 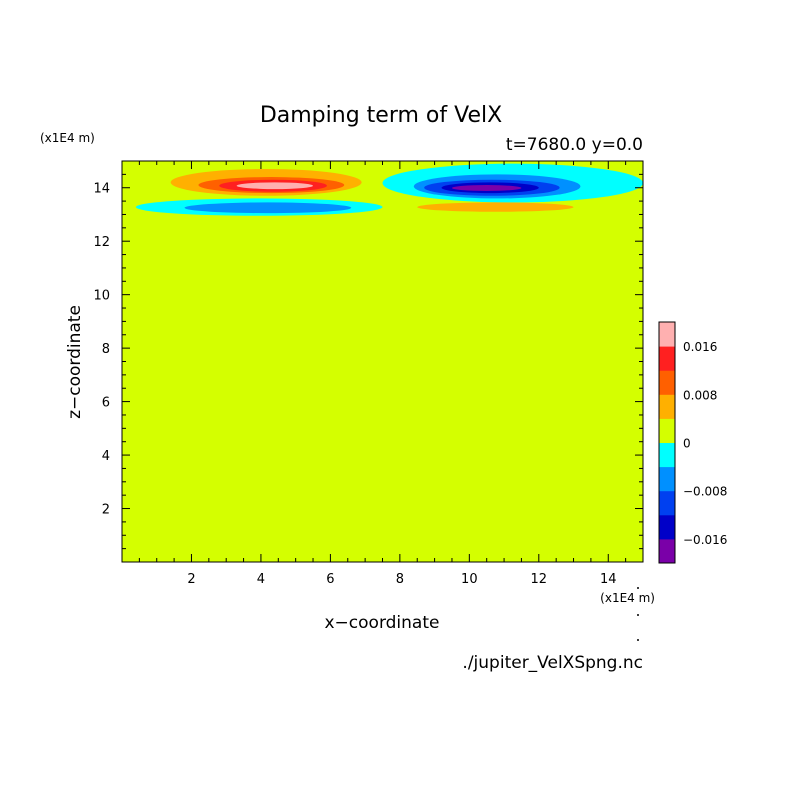 I want to click on chart-title: Damping term of VelX, so click(x=381, y=115).